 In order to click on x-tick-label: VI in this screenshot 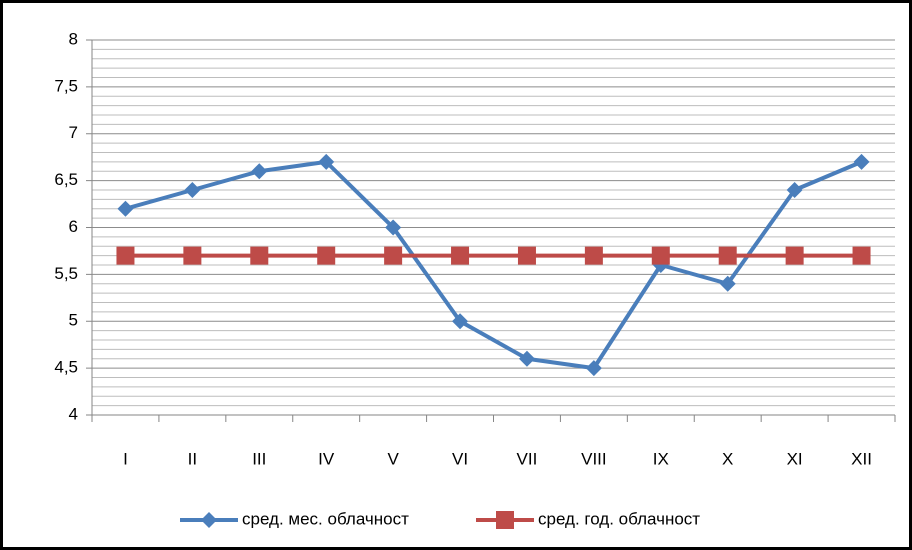, I will do `click(460, 458)`.